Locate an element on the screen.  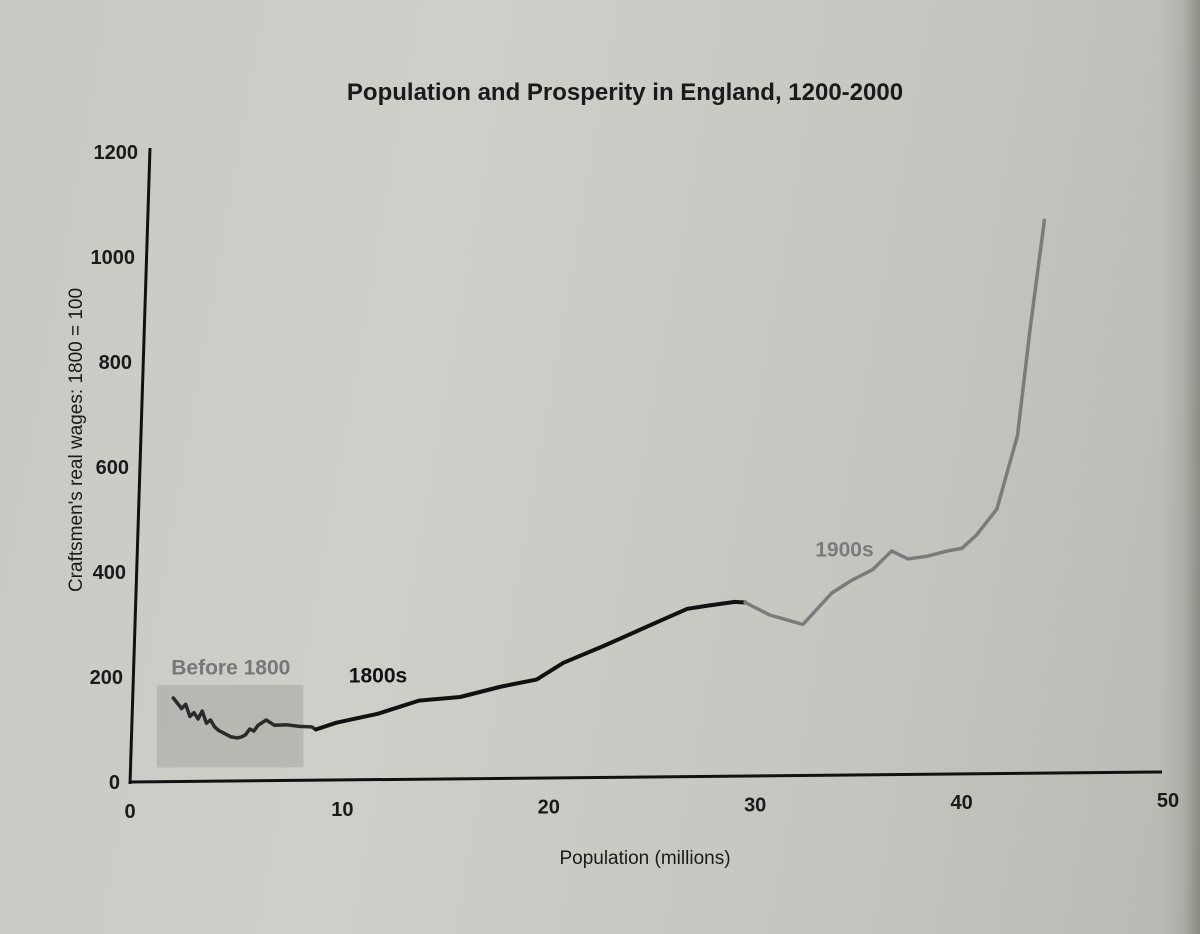
y-axis-line is located at coordinates (140, 466).